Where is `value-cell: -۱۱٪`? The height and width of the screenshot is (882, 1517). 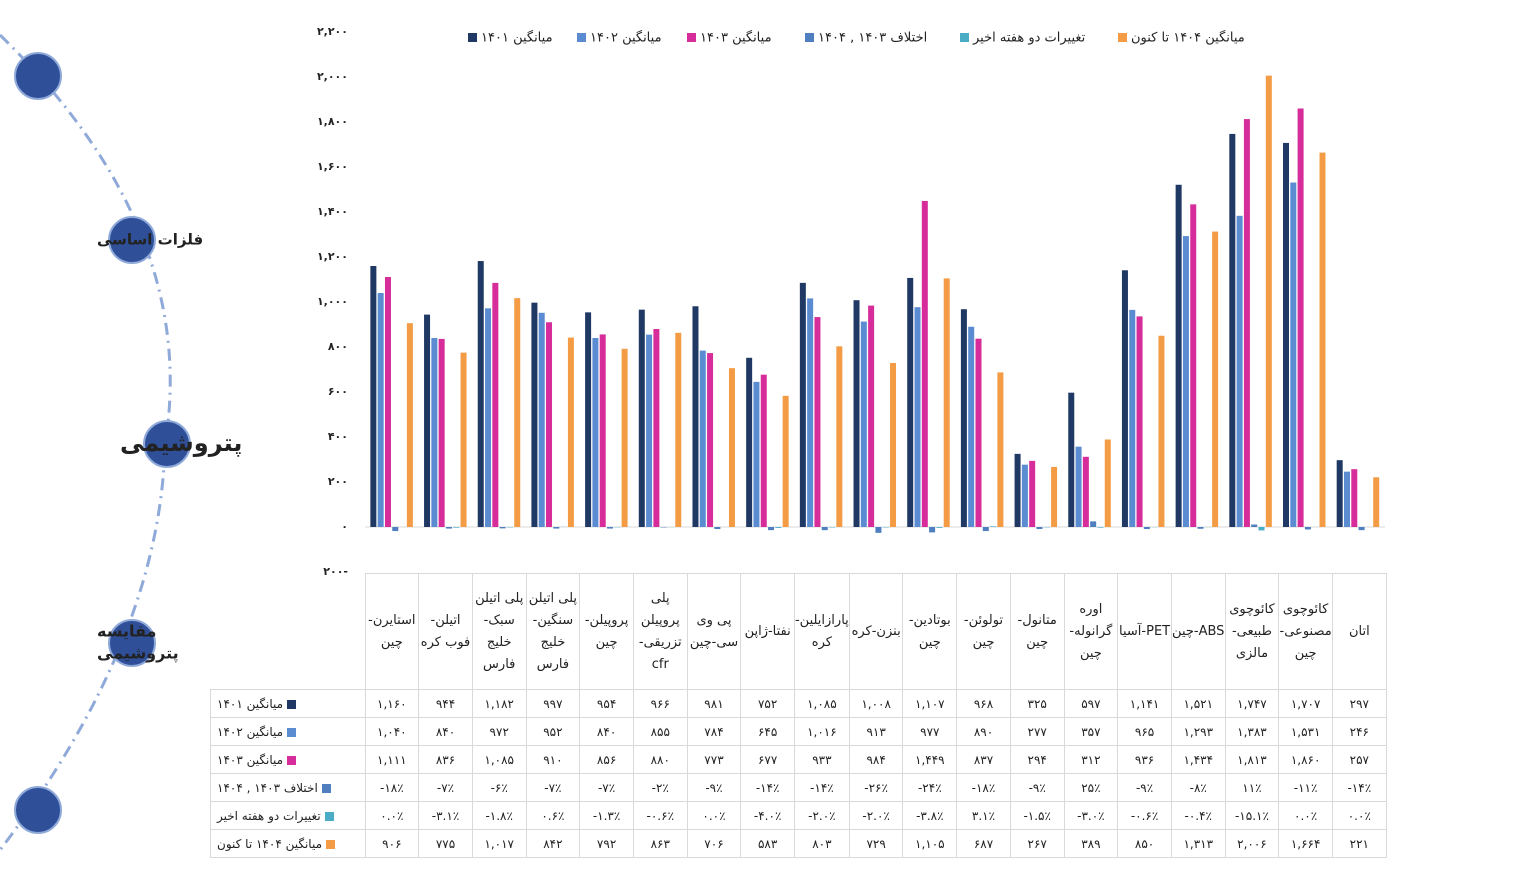 value-cell: -۱۱٪ is located at coordinates (1305, 787).